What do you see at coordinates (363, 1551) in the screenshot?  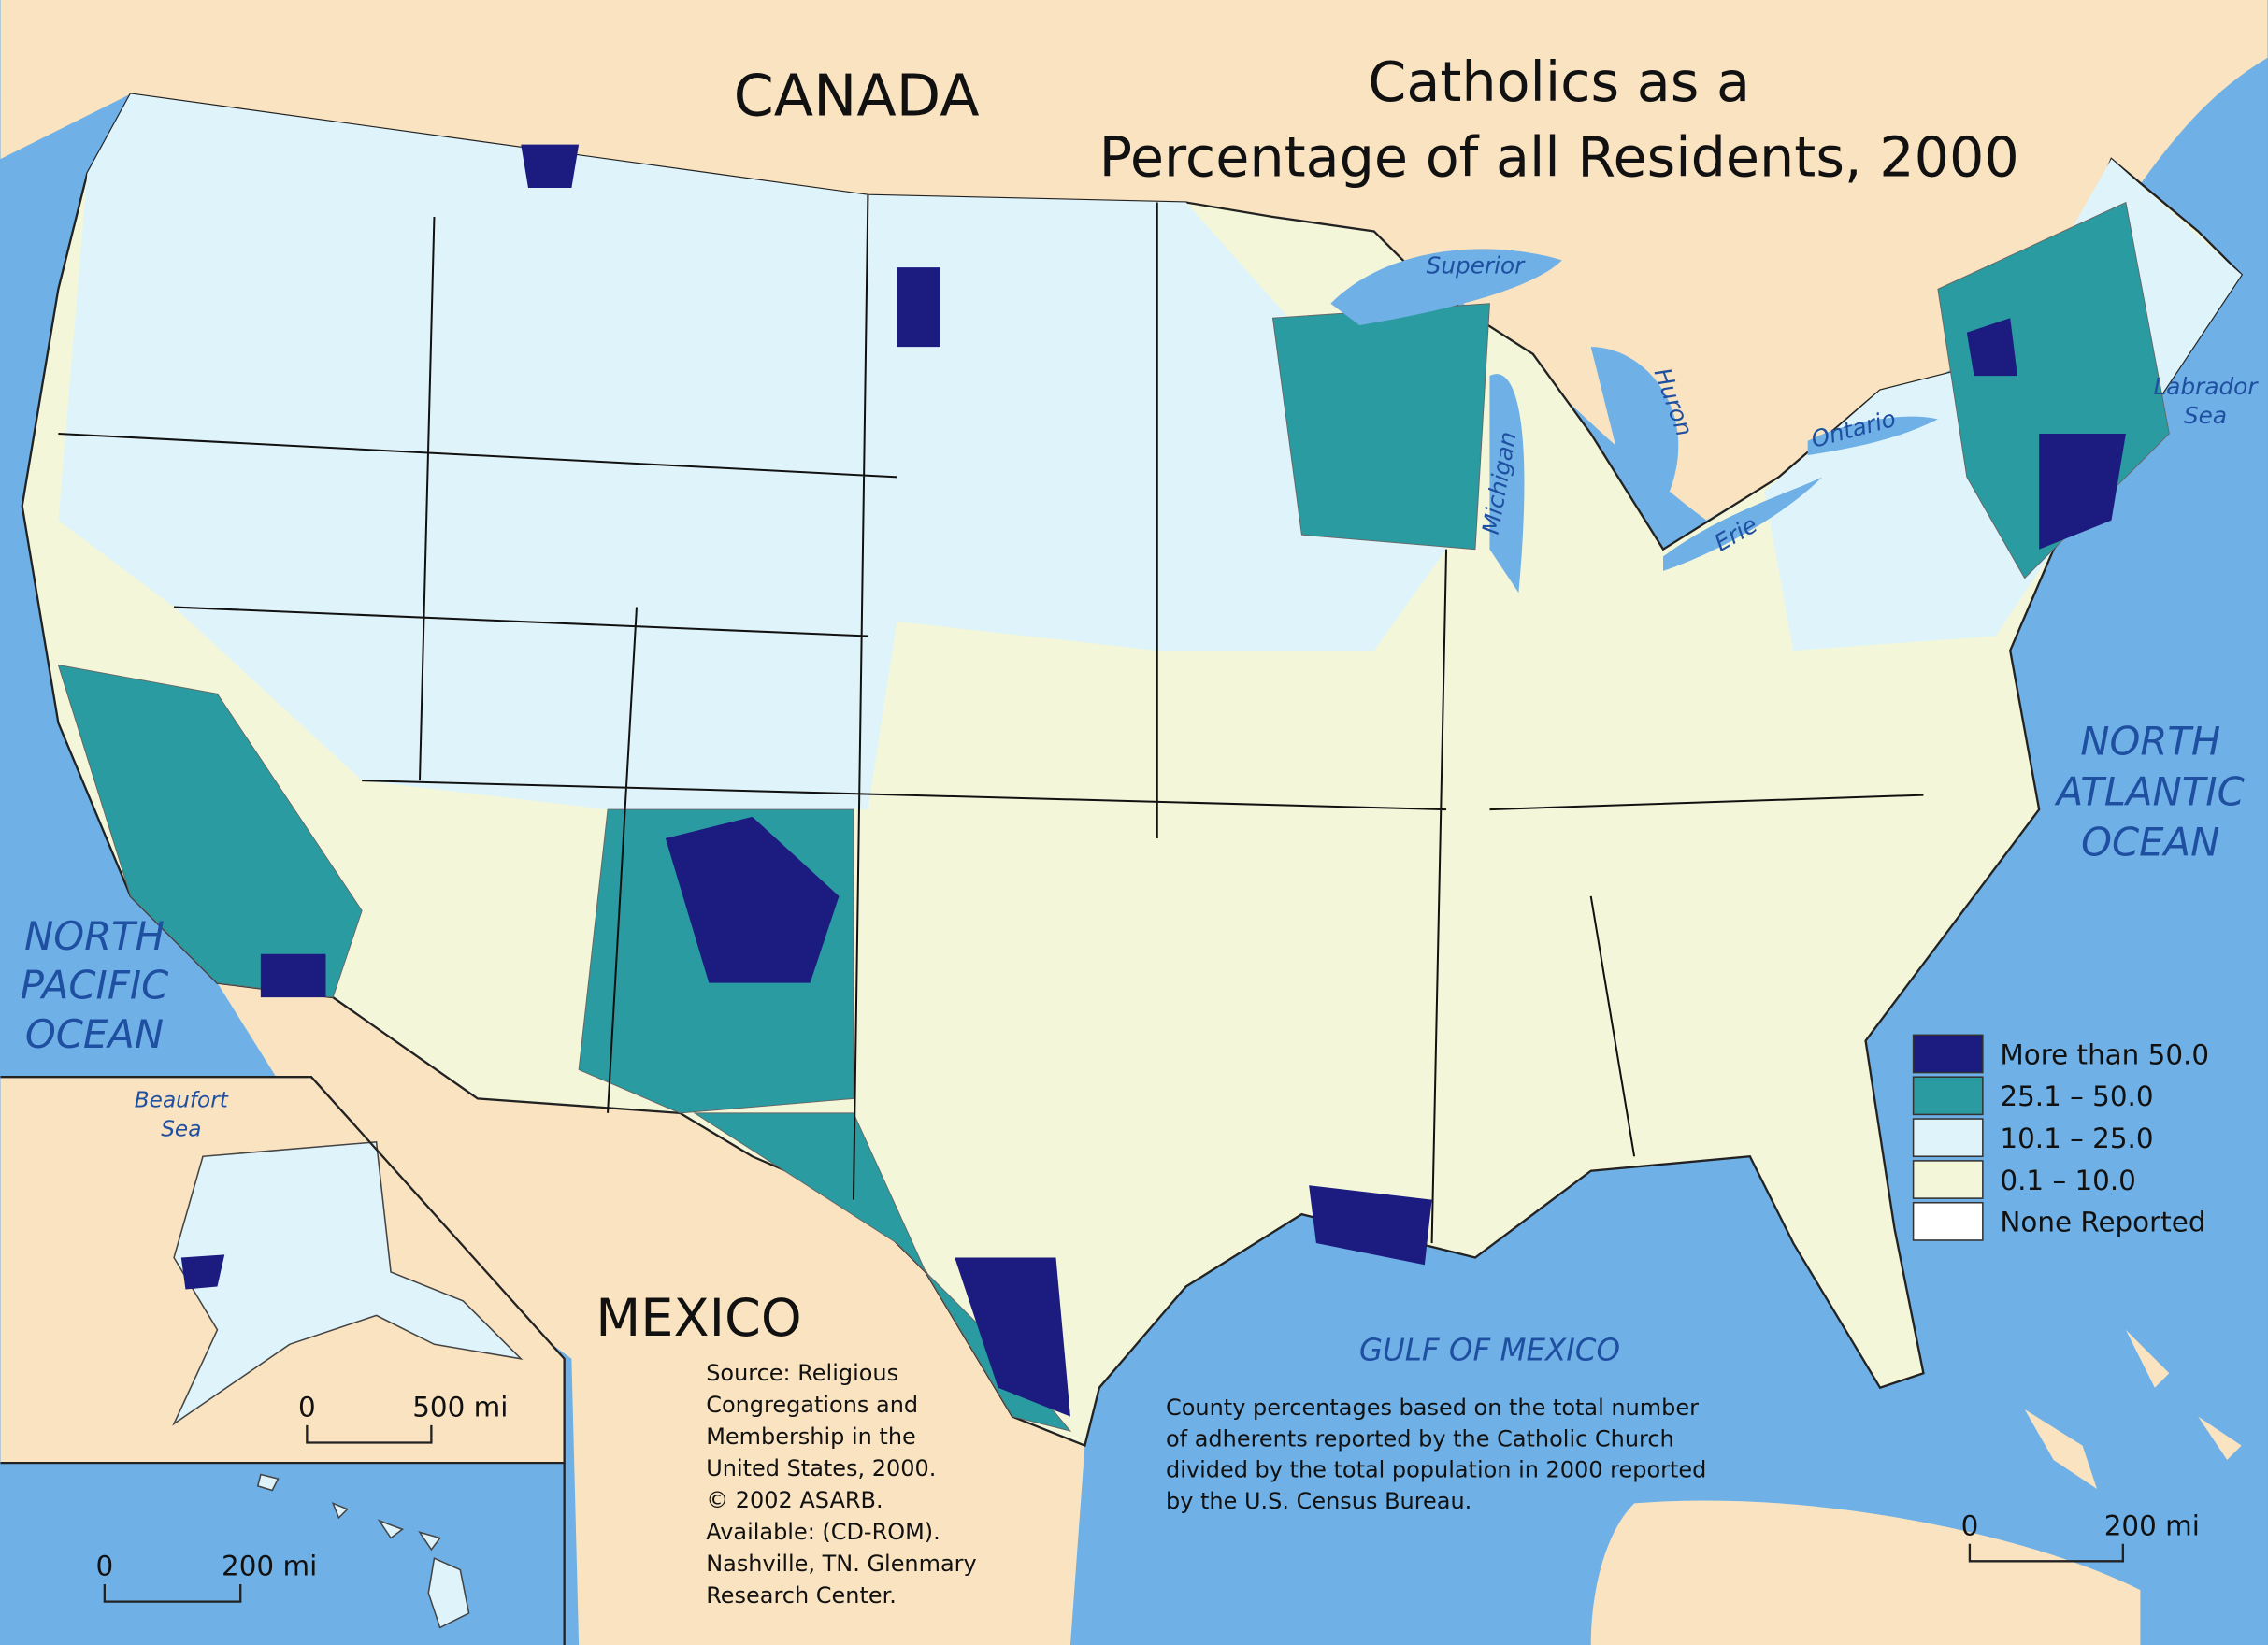 I see `hawaii` at bounding box center [363, 1551].